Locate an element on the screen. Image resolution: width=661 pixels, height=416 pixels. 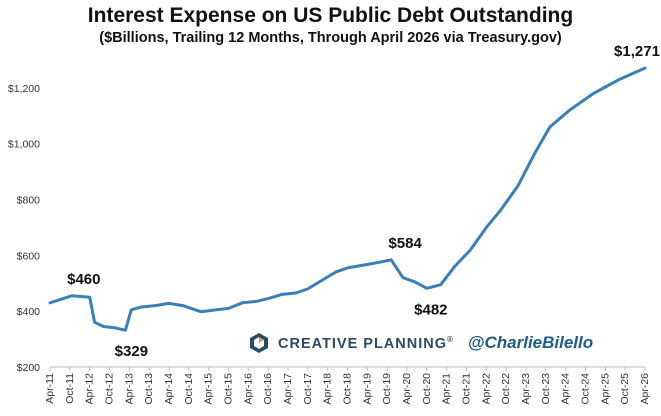
x-tick-label: Apr-24 is located at coordinates (566, 389).